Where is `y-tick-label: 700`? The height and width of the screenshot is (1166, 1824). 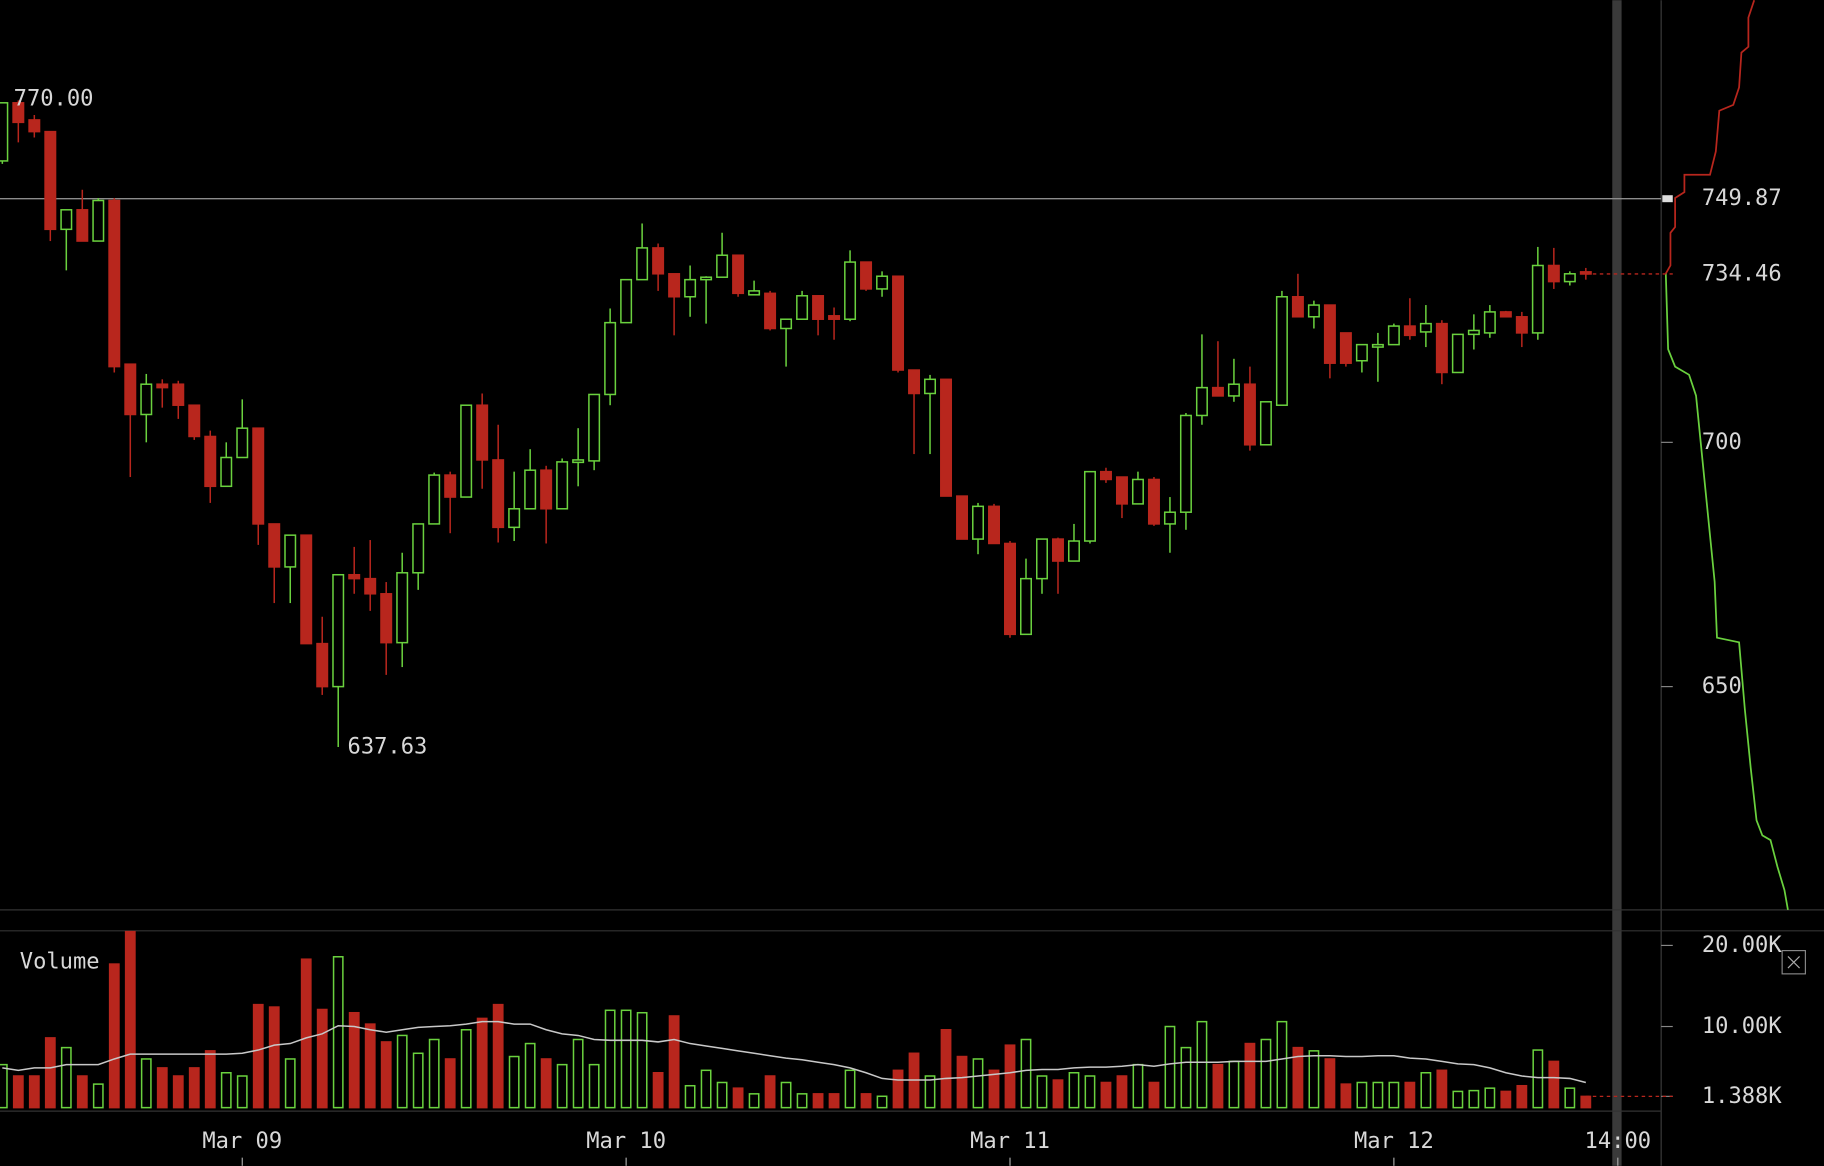
y-tick-label: 700 is located at coordinates (1722, 442).